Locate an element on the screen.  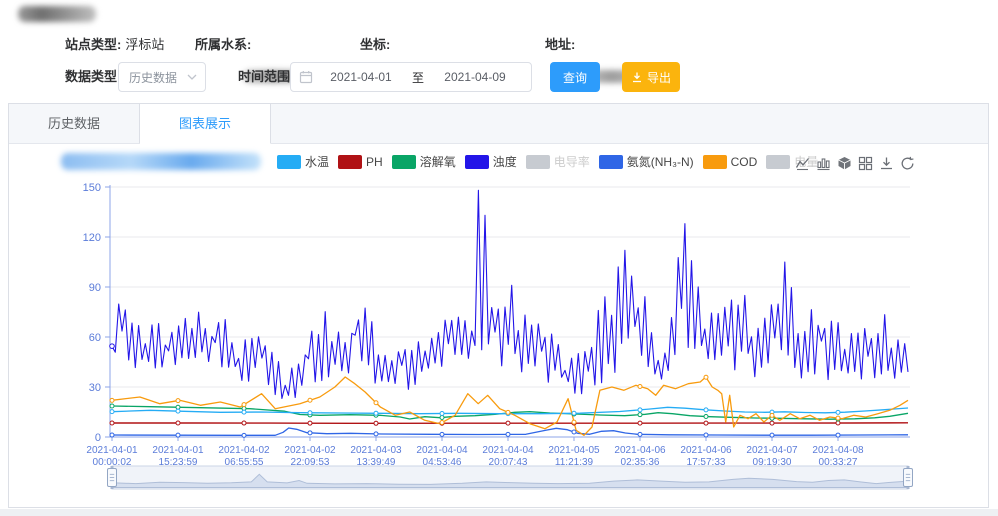
series-markers is located at coordinates (475, 406).